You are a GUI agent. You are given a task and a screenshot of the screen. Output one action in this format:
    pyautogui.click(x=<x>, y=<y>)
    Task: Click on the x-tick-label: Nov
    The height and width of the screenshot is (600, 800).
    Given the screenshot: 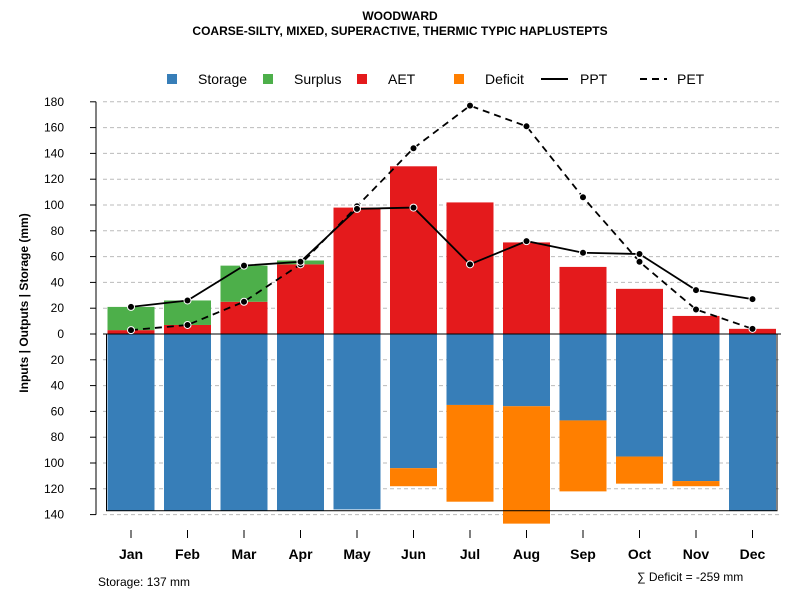 What is the action you would take?
    pyautogui.click(x=696, y=554)
    